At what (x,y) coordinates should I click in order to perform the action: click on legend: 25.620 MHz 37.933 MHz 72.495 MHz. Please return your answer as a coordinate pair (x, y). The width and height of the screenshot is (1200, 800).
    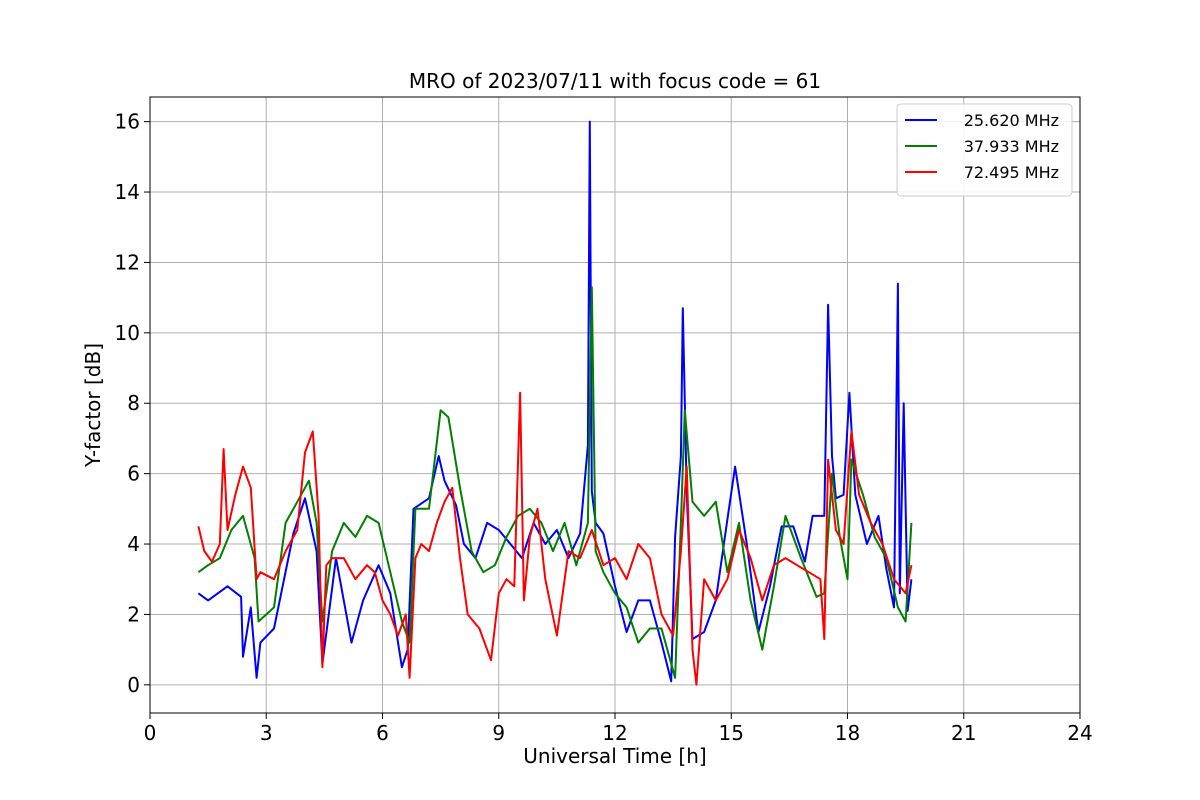
    Looking at the image, I should click on (984, 150).